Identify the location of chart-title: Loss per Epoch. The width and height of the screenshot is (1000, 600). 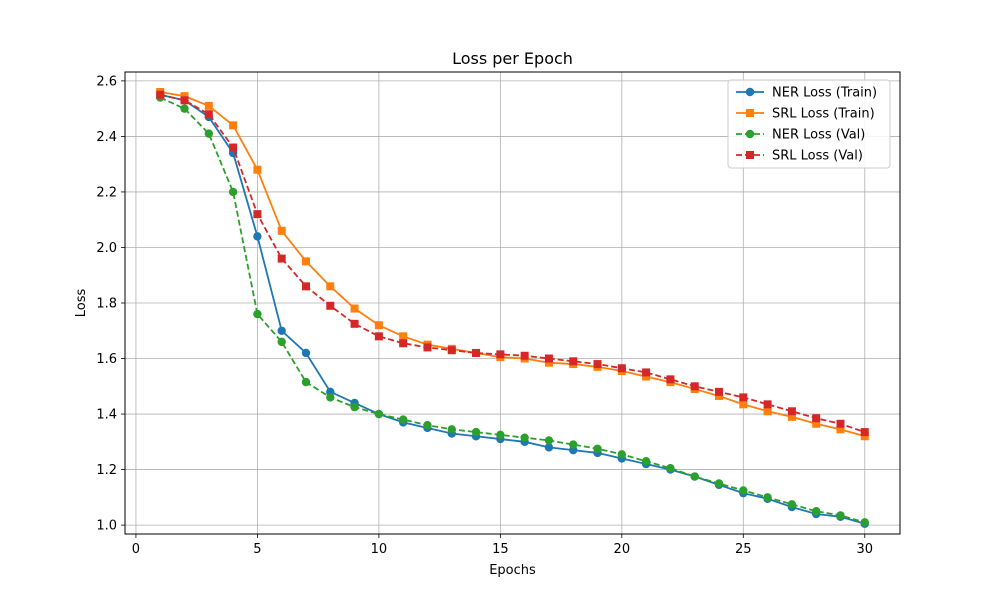
(512, 58).